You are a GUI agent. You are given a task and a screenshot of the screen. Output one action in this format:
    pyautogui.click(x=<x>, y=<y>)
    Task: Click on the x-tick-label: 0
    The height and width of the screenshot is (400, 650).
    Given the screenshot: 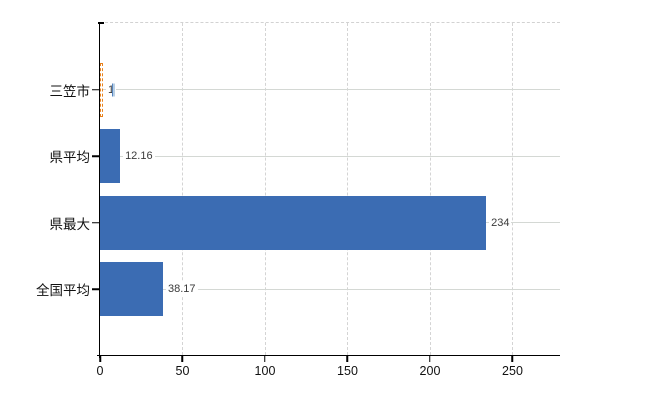 What is the action you would take?
    pyautogui.click(x=100, y=371)
    